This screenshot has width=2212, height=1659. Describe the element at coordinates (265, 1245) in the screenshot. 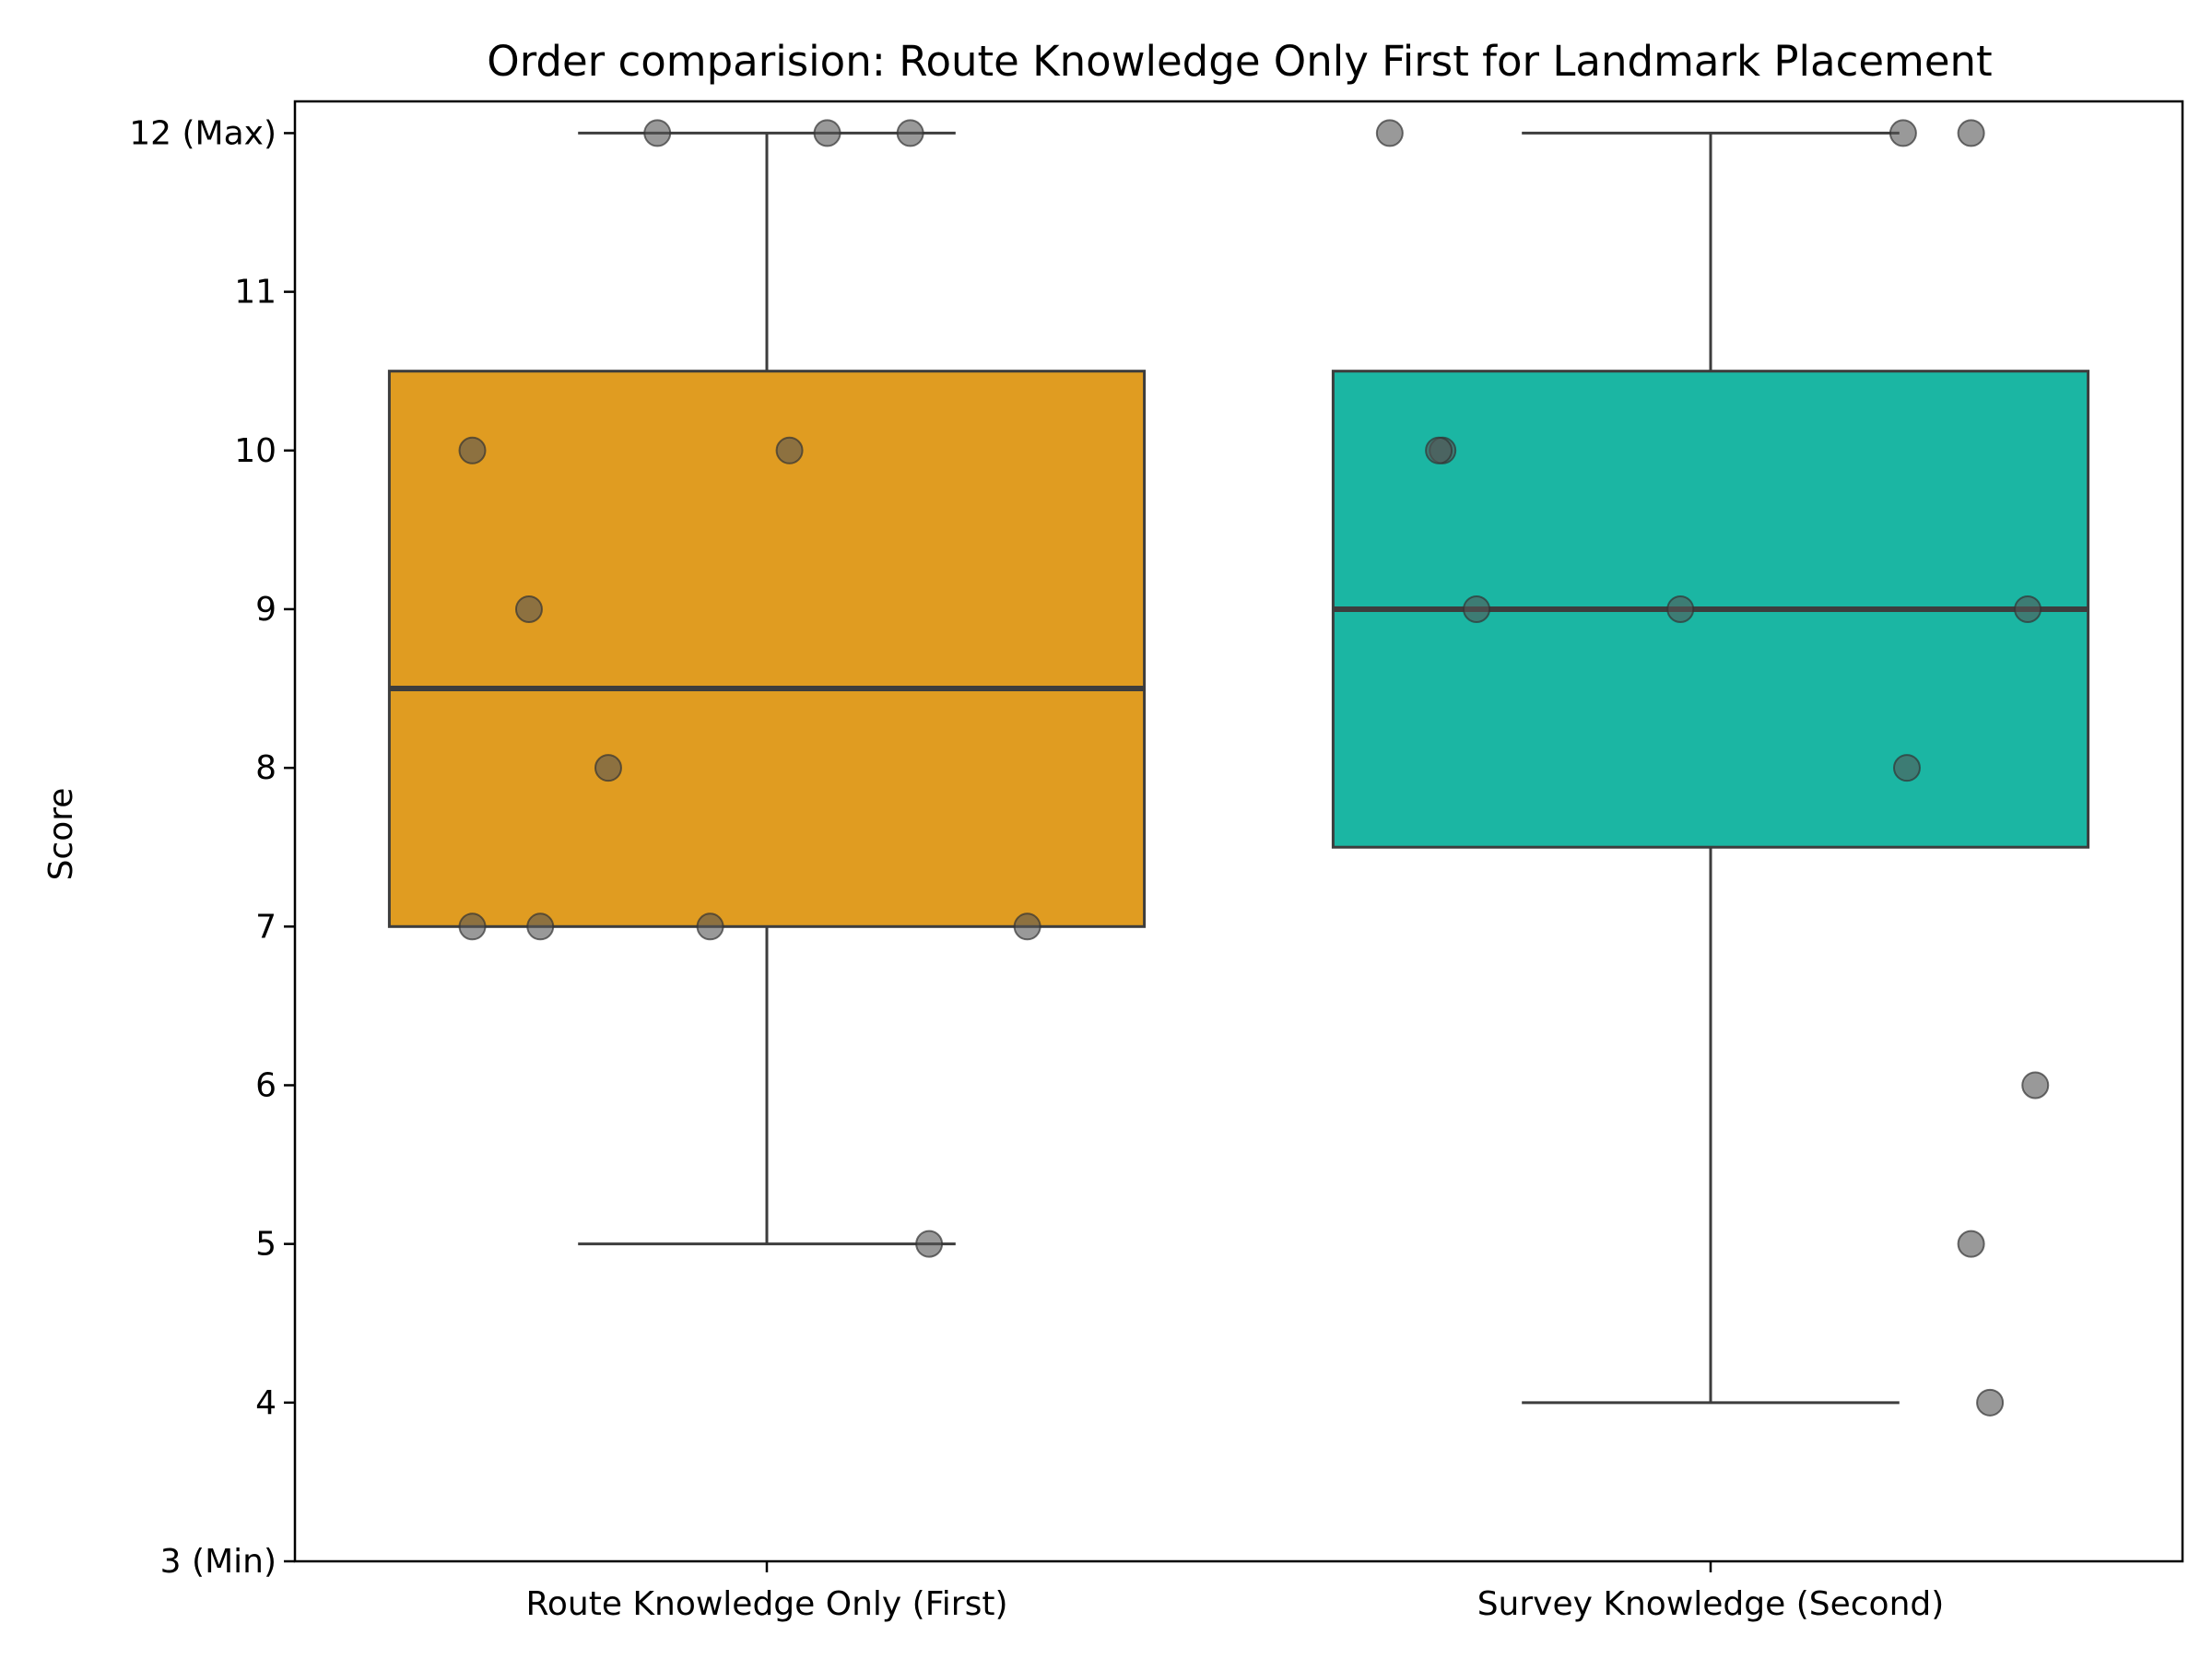

I see `y-tick-label: 5` at that location.